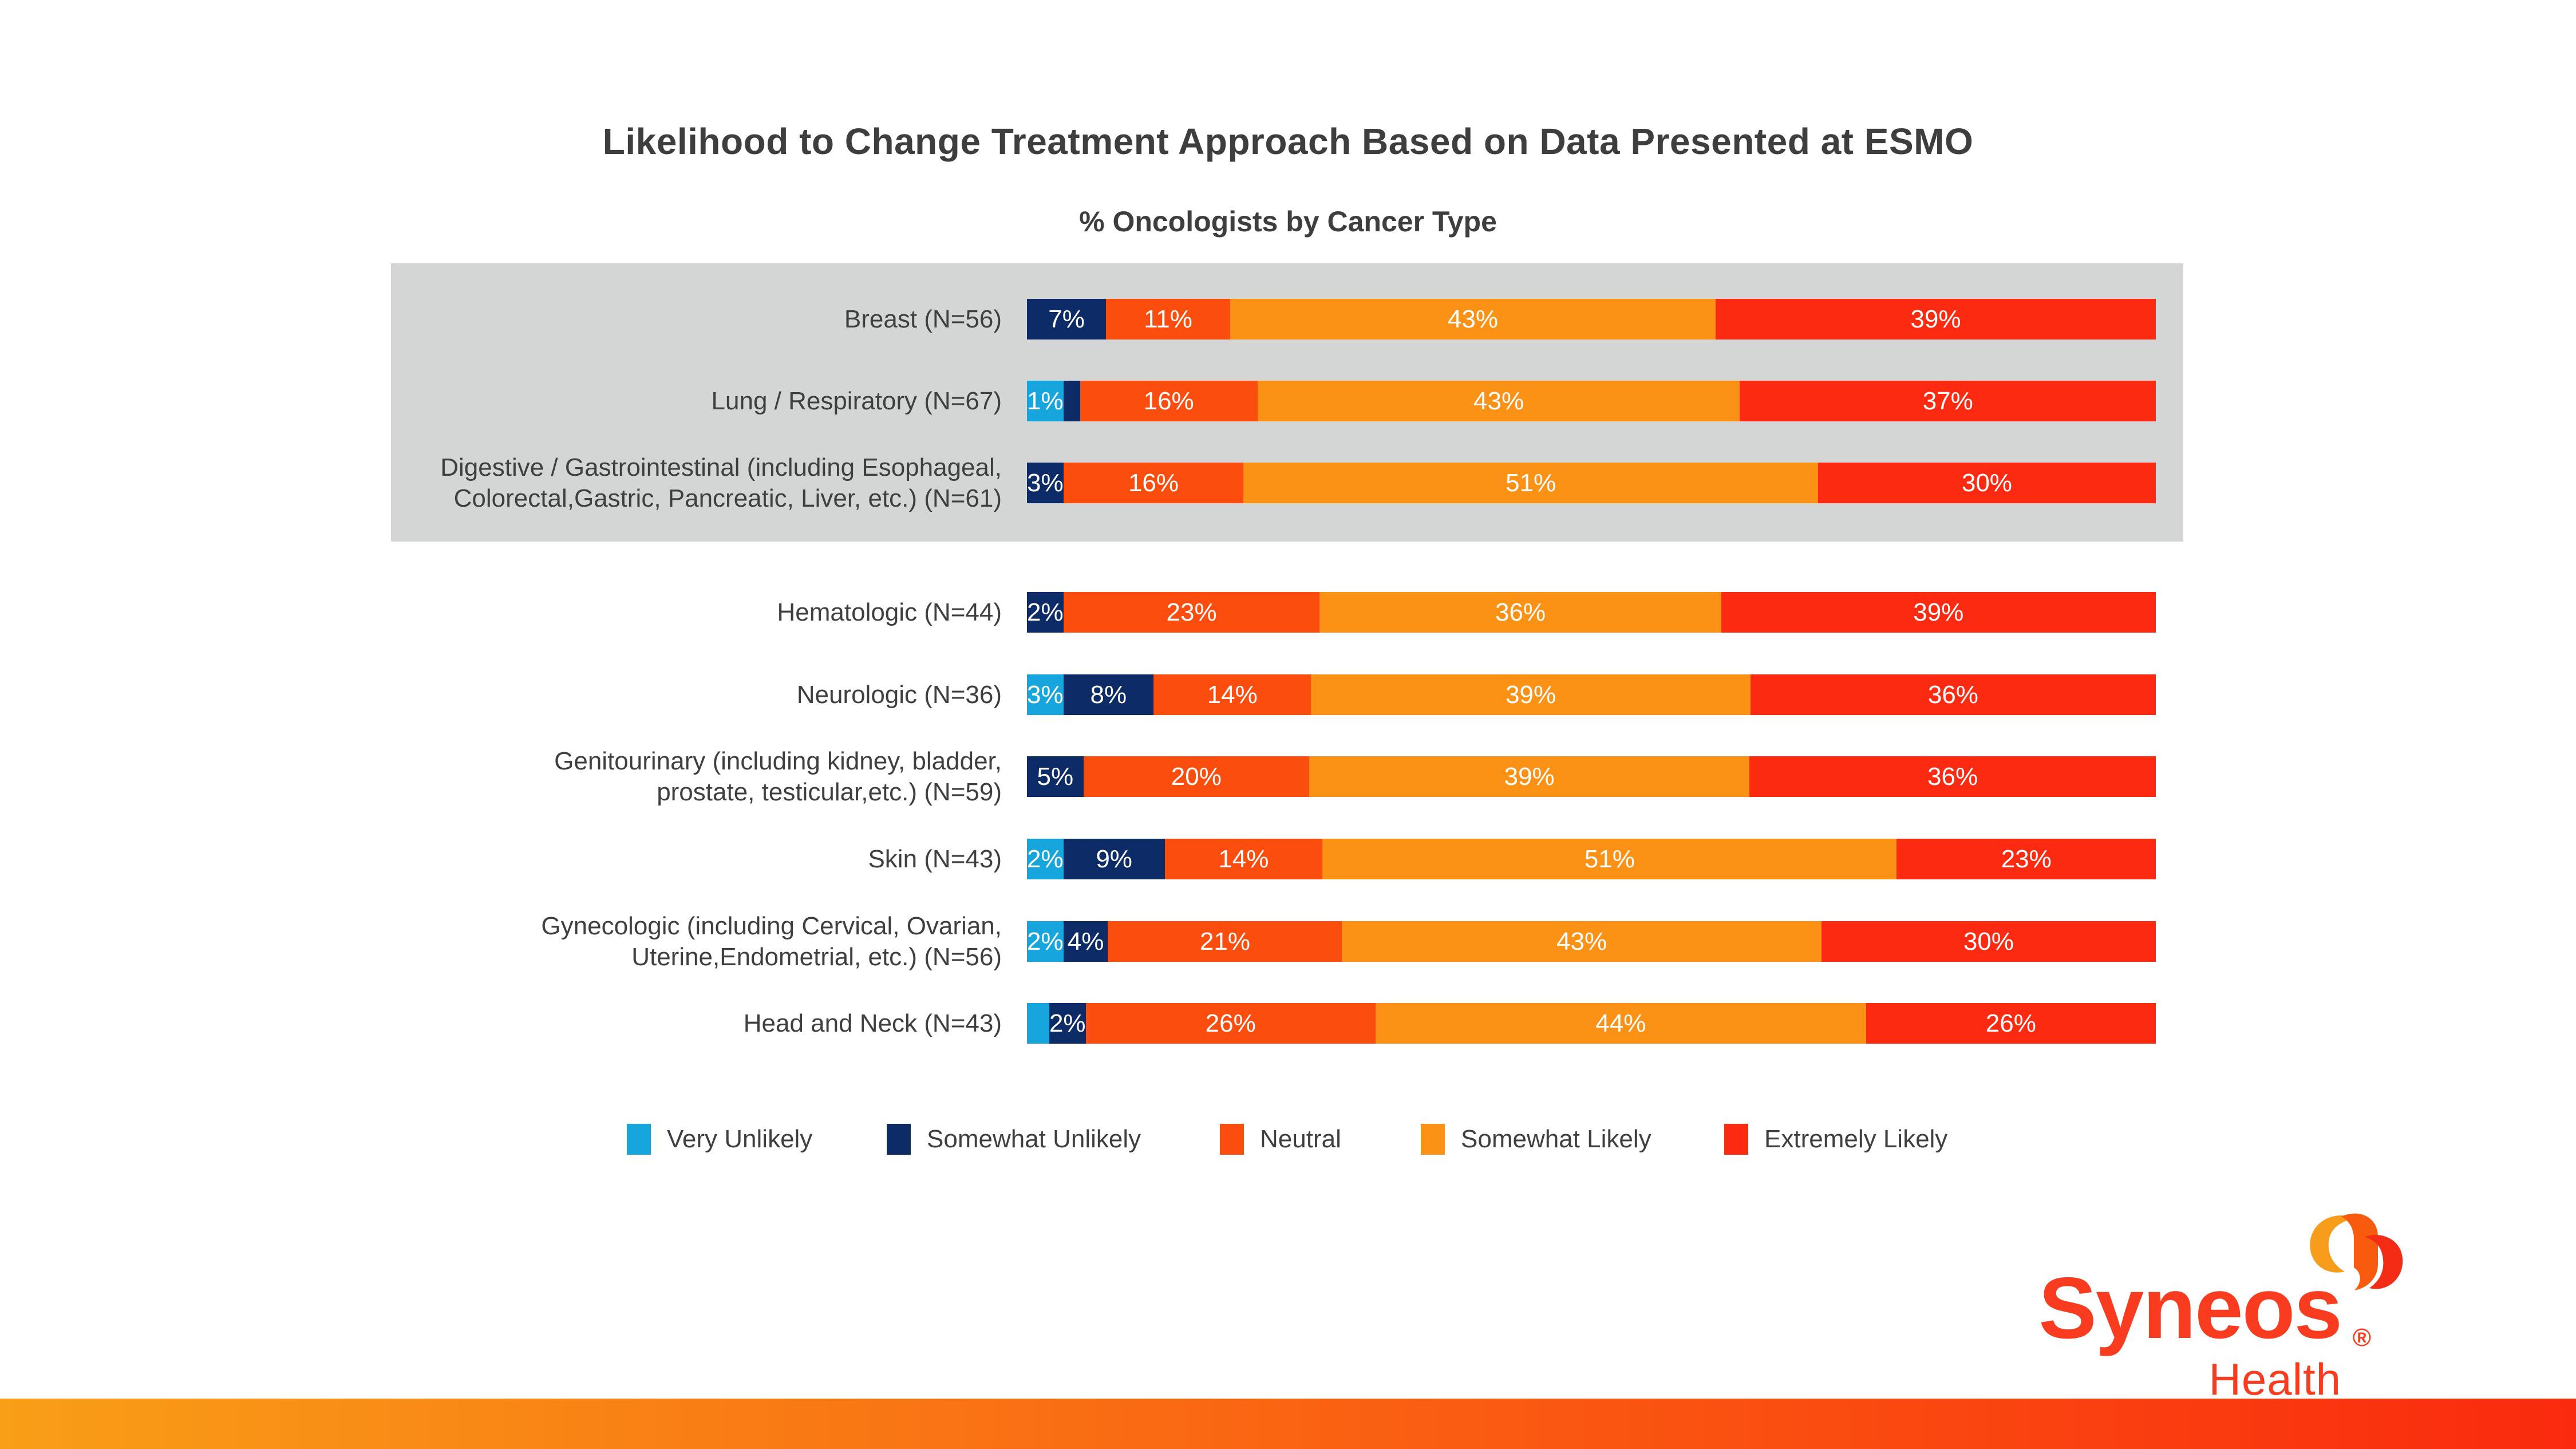 This screenshot has width=2576, height=1449. What do you see at coordinates (1196, 776) in the screenshot?
I see `segment-value-label: 20%` at bounding box center [1196, 776].